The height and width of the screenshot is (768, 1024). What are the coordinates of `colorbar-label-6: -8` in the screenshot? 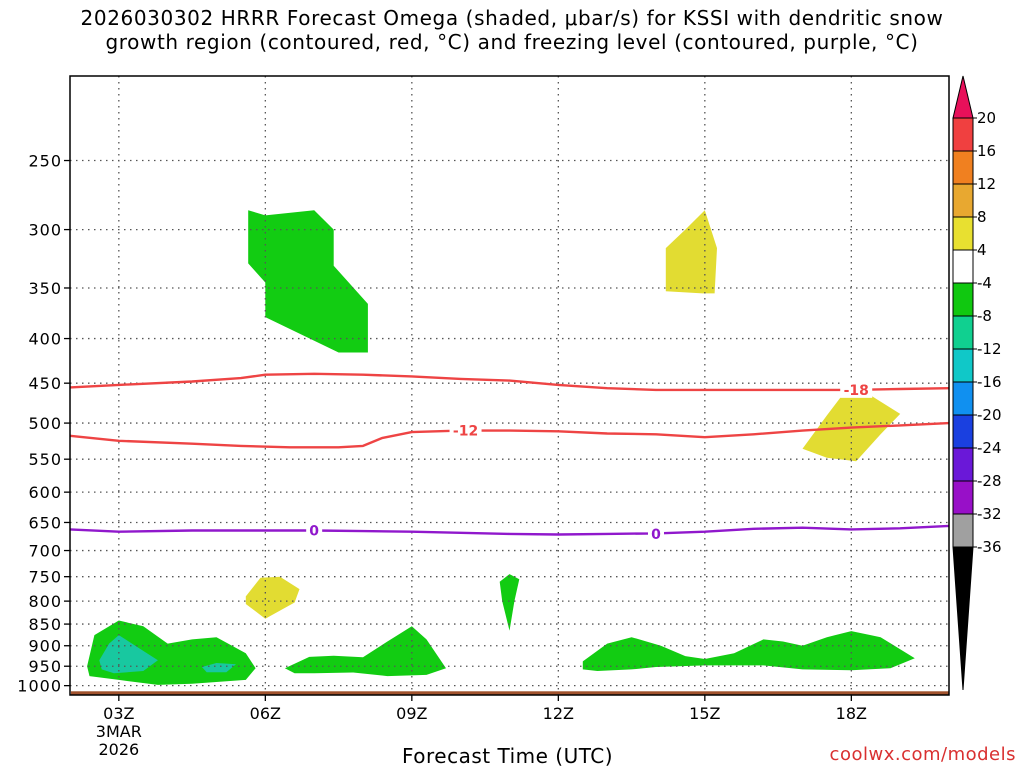 It's located at (984, 316).